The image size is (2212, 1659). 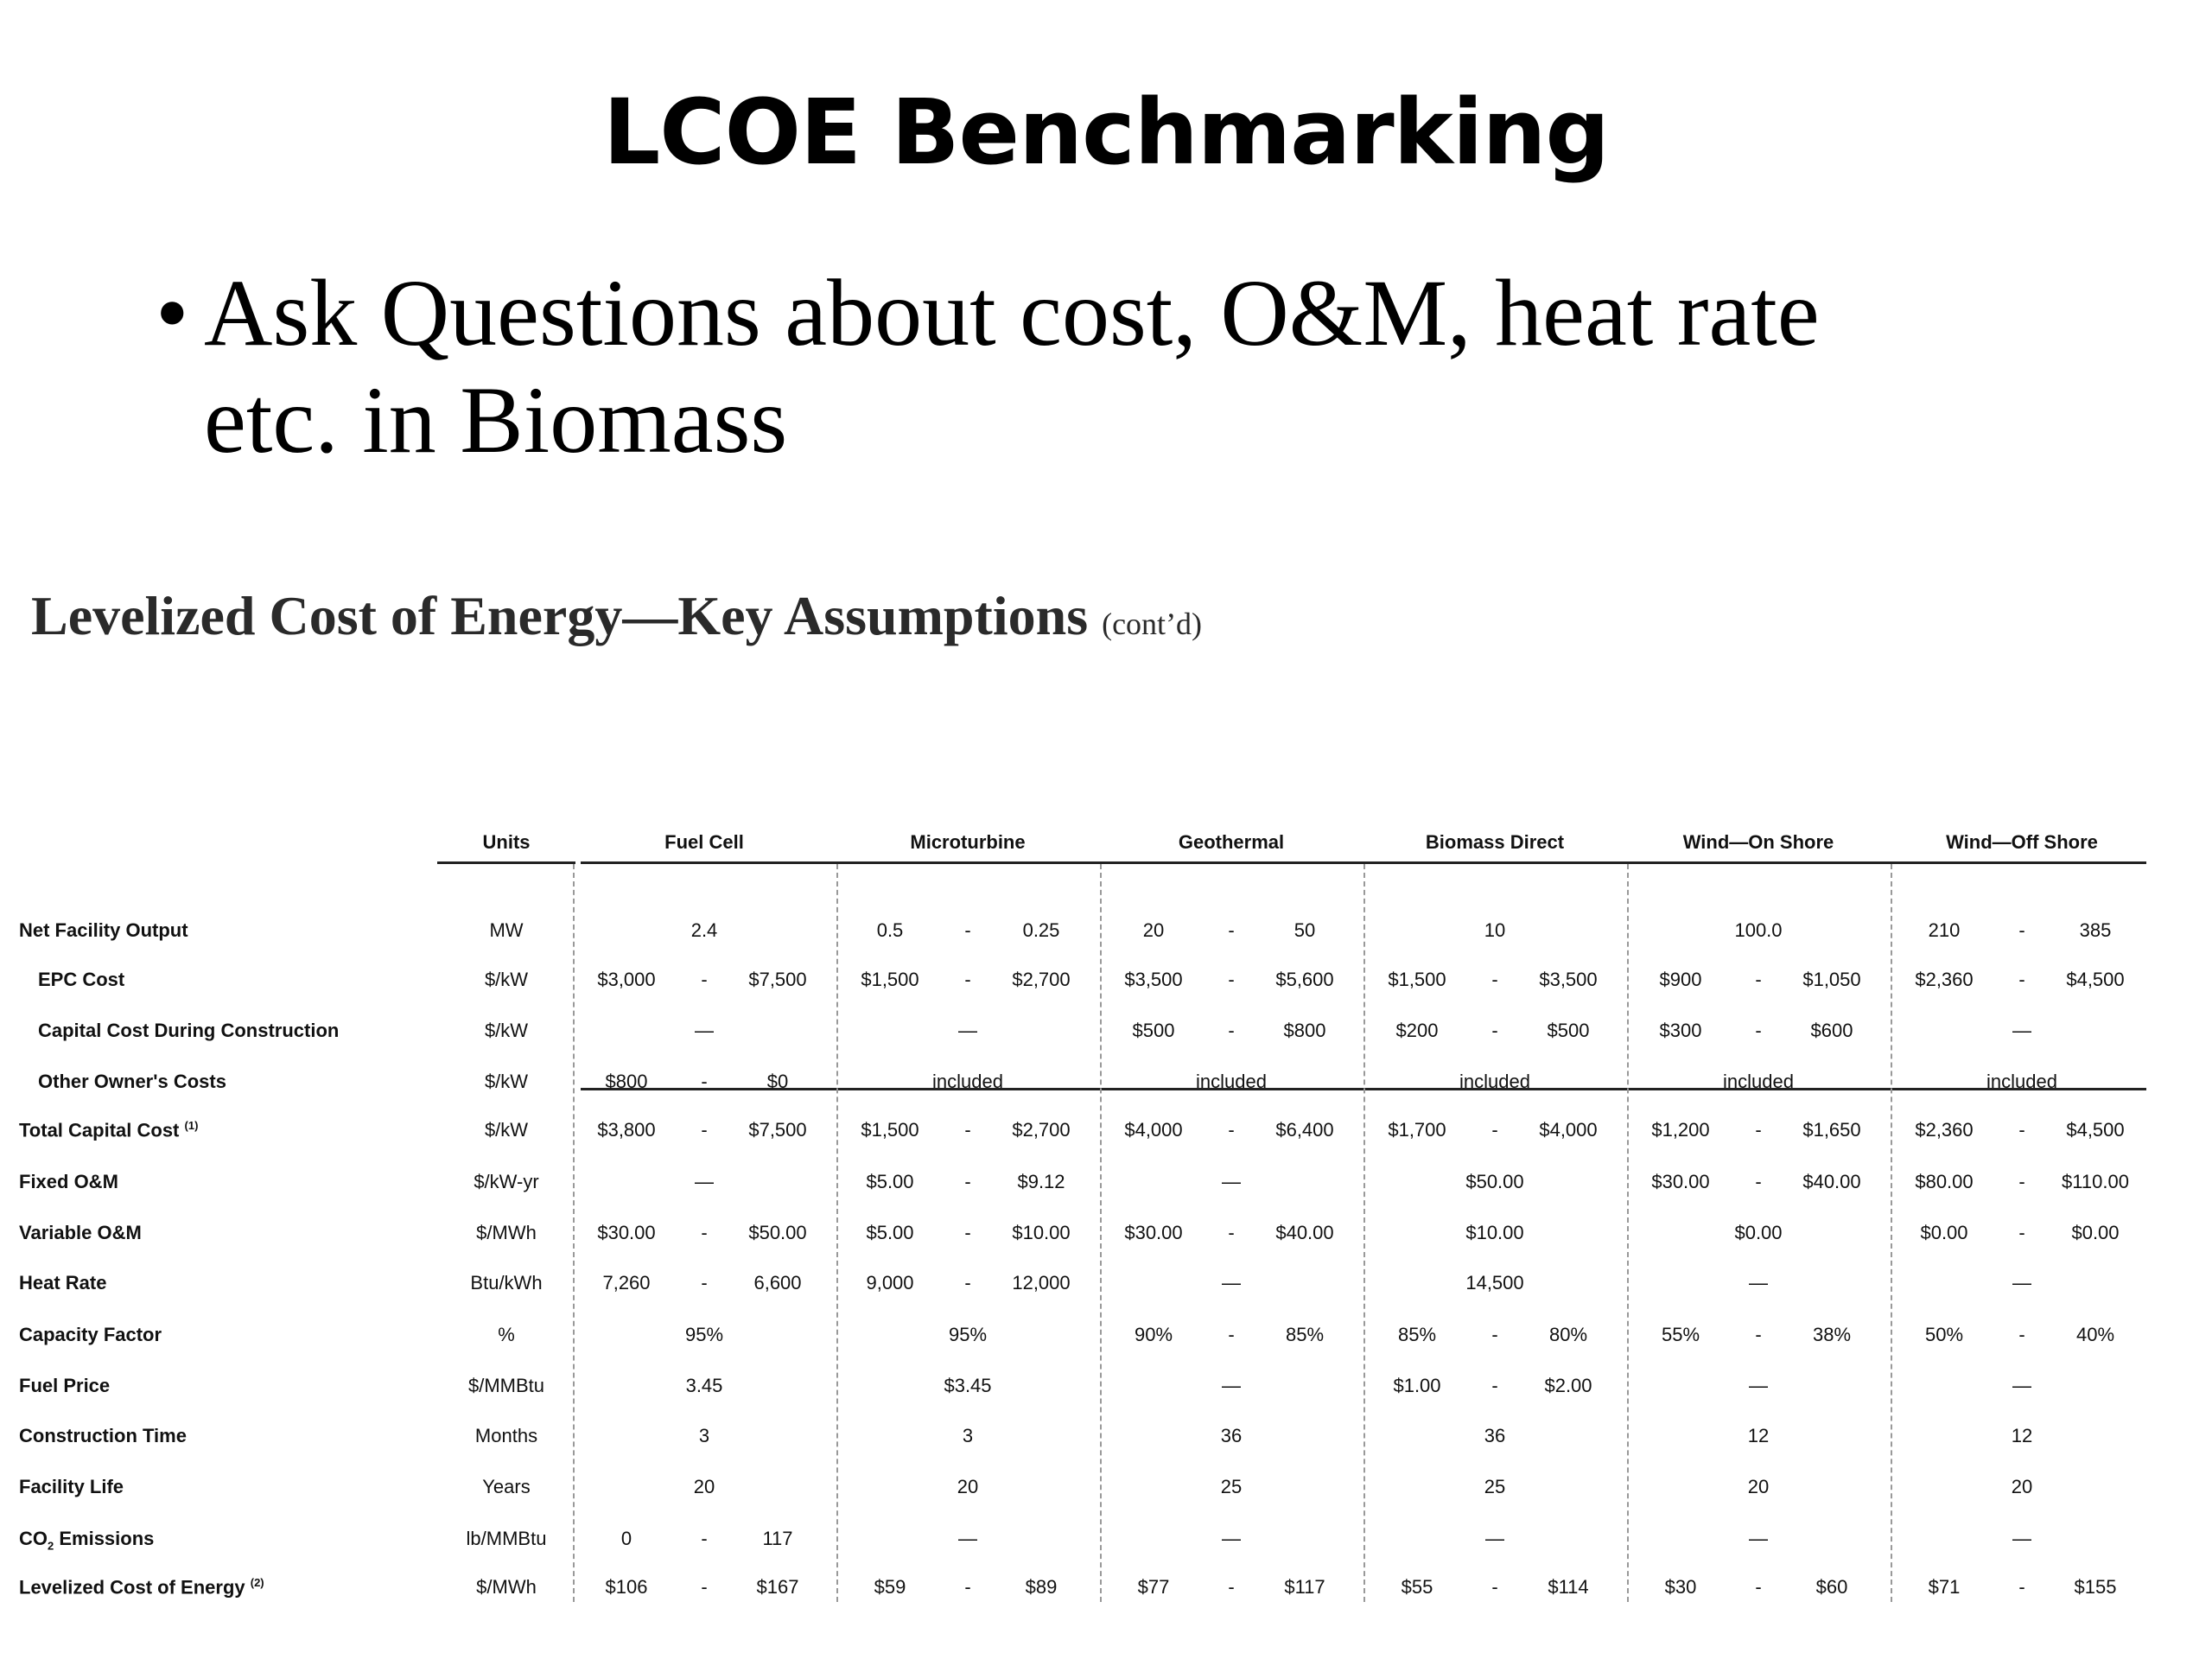 I want to click on range-low: $80.00, so click(x=1944, y=1181).